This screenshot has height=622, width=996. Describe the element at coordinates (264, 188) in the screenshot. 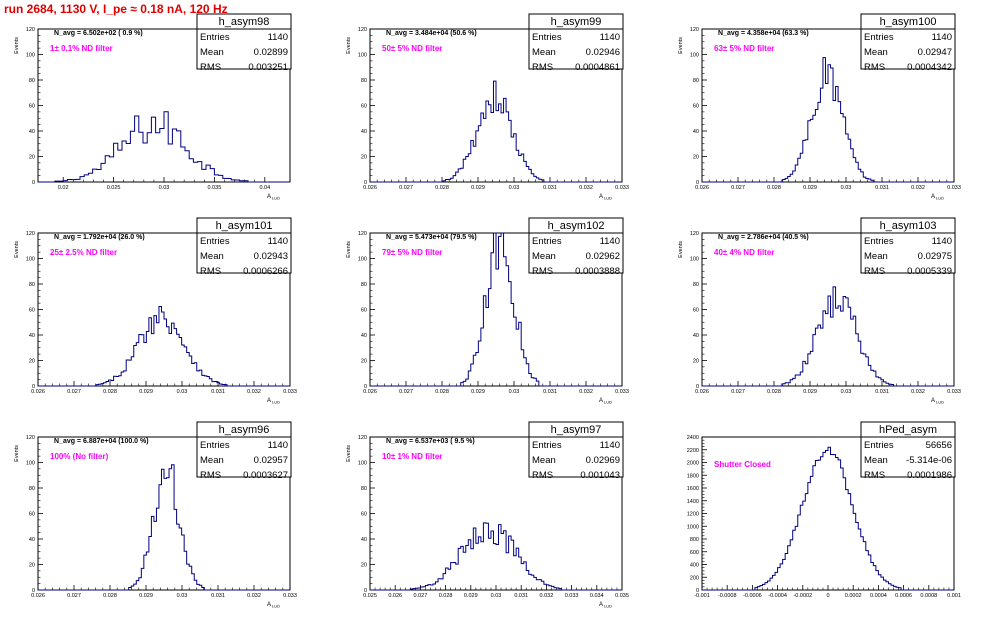

I see `x-tick-label: 0.04` at that location.